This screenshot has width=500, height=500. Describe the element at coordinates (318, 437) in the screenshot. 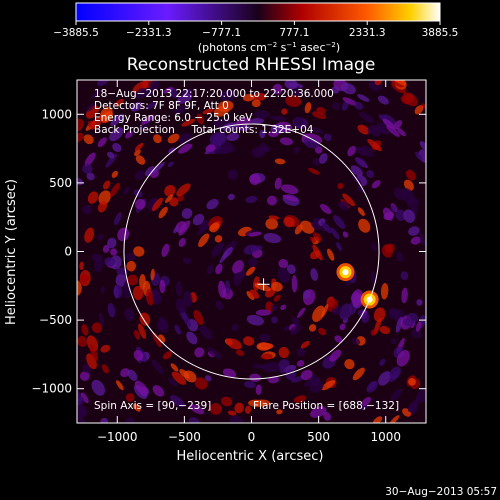

I see `x-tick-label: 500` at that location.